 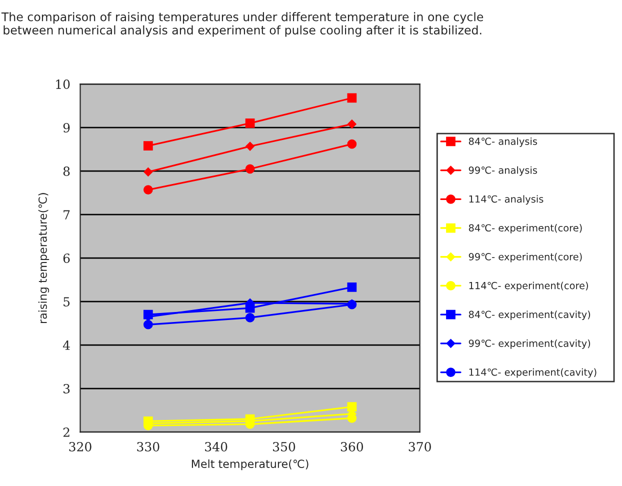 What do you see at coordinates (250, 464) in the screenshot?
I see `x-axis-title: Melt temperature(℃)` at bounding box center [250, 464].